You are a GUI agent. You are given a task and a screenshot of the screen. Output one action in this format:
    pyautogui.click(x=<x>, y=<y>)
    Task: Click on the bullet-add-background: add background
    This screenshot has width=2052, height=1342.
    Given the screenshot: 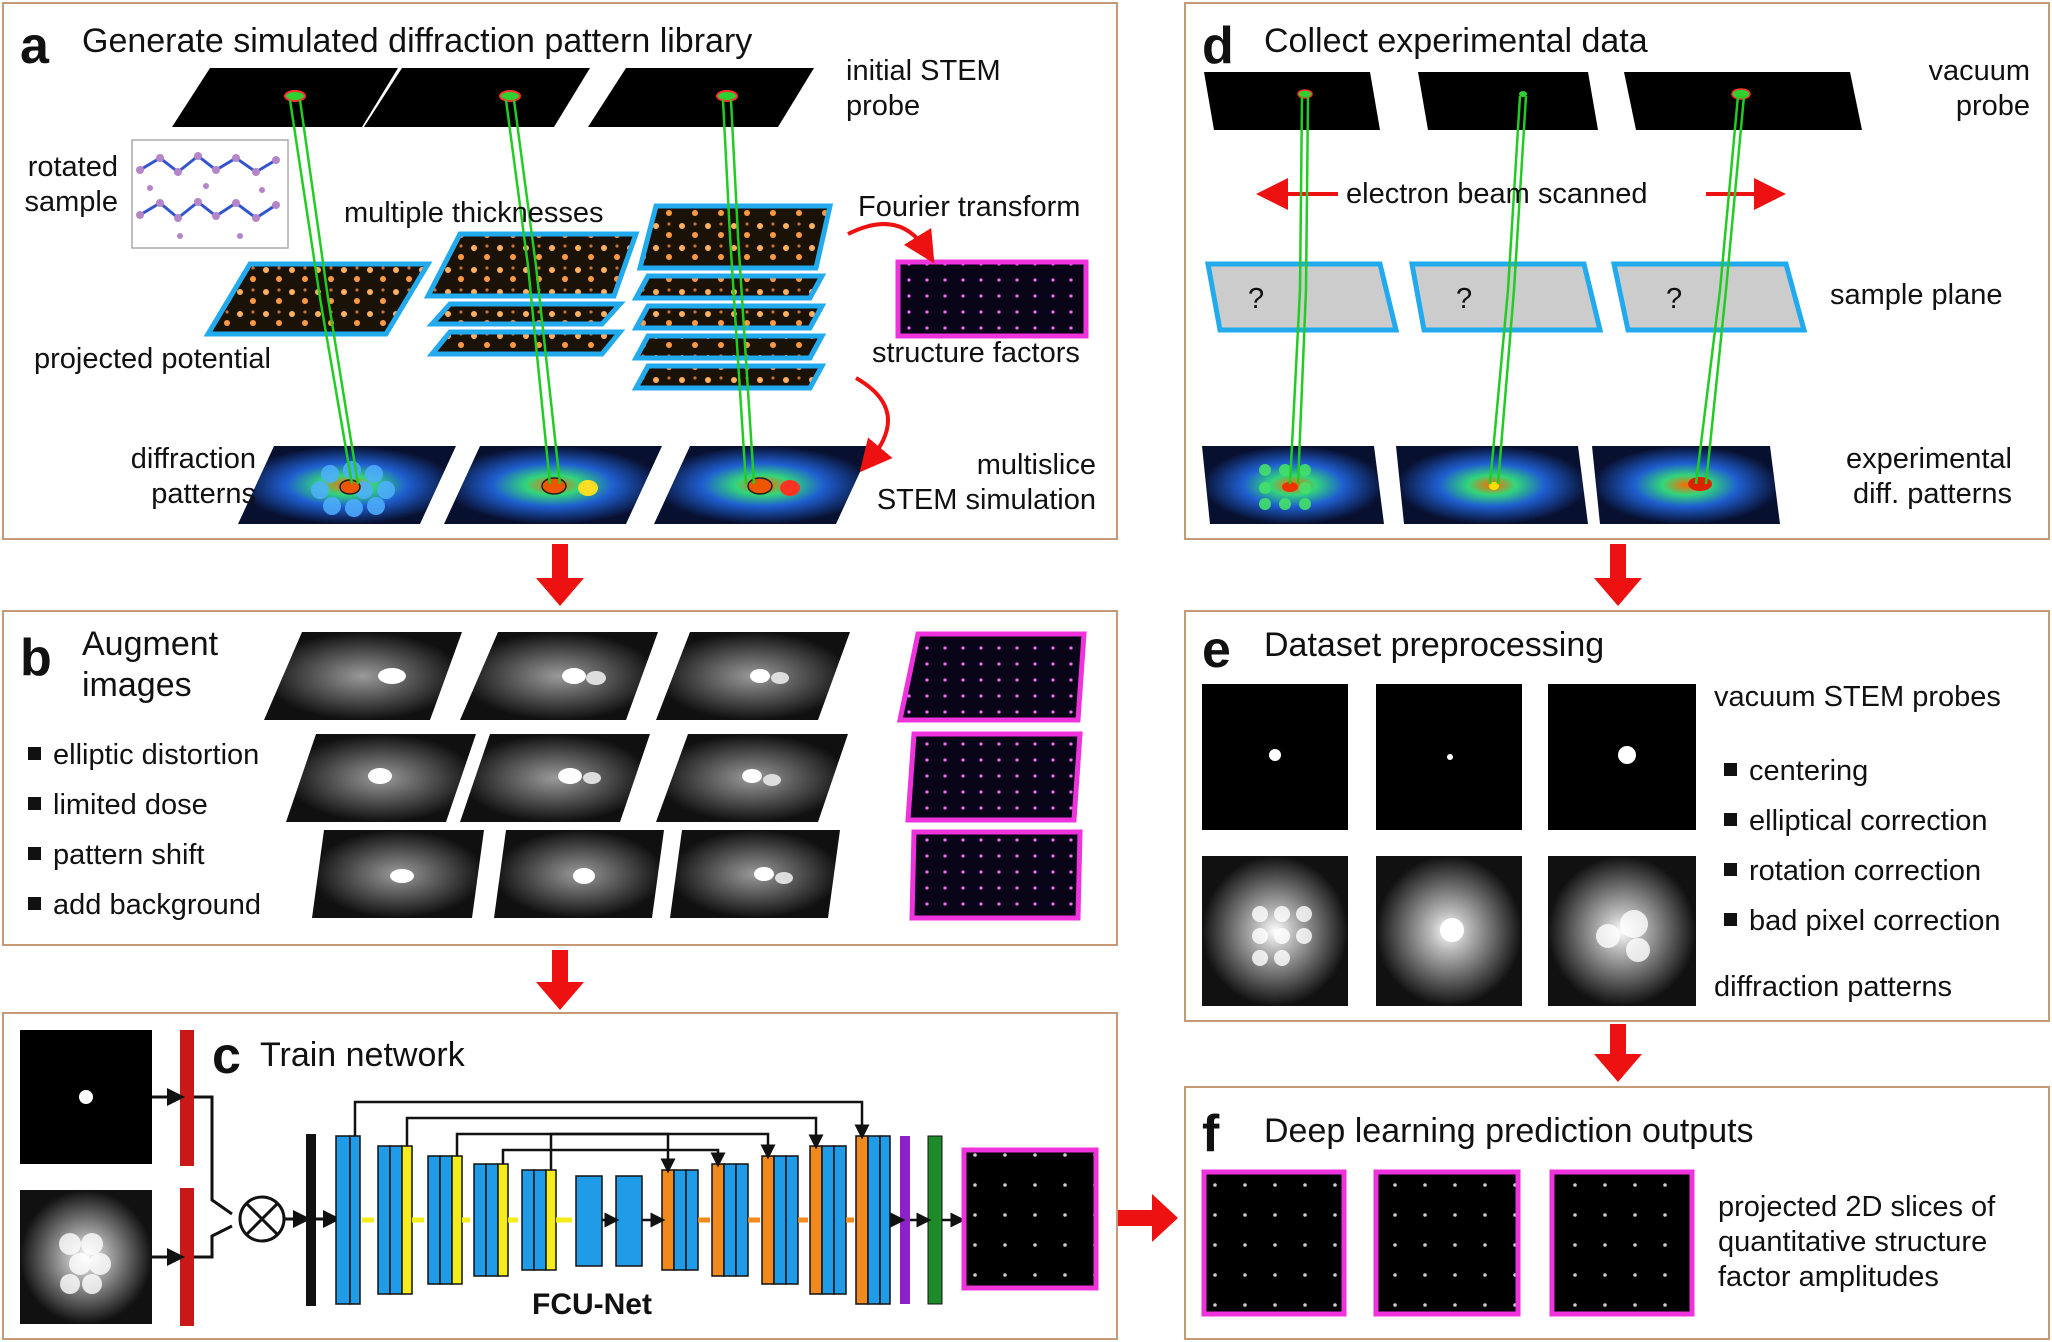 What is the action you would take?
    pyautogui.click(x=144, y=905)
    